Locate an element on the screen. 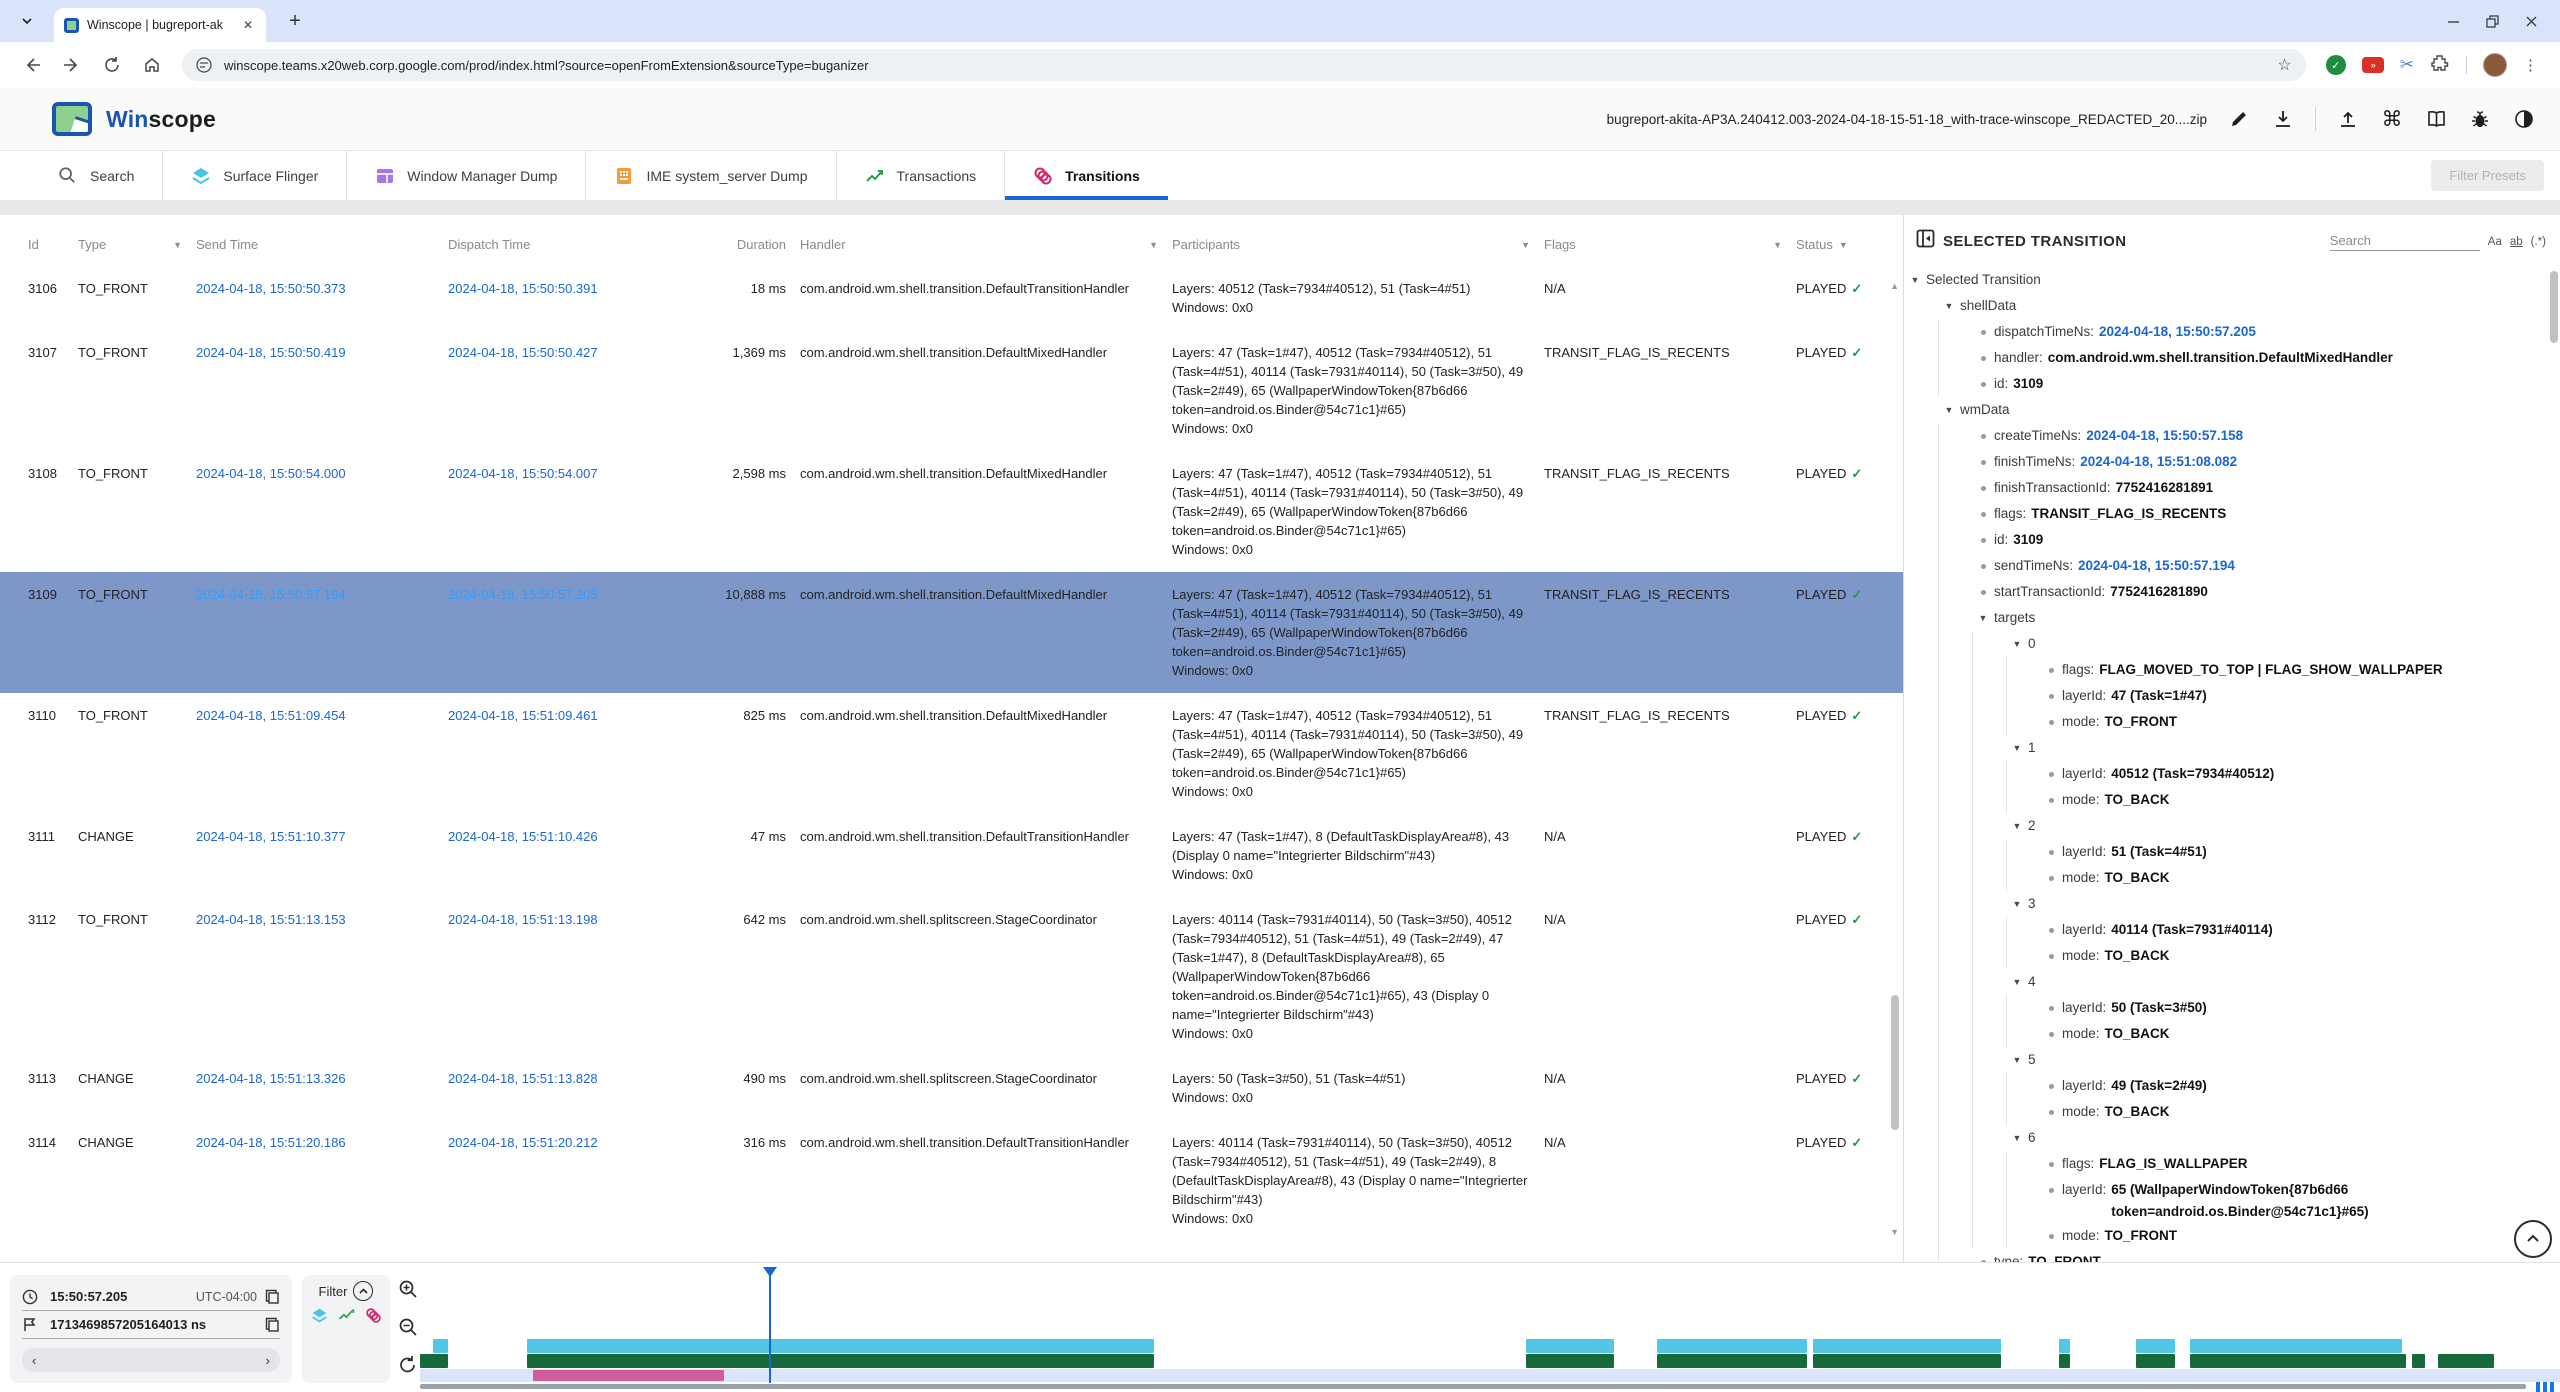  window-restore-button is located at coordinates (2492, 21).